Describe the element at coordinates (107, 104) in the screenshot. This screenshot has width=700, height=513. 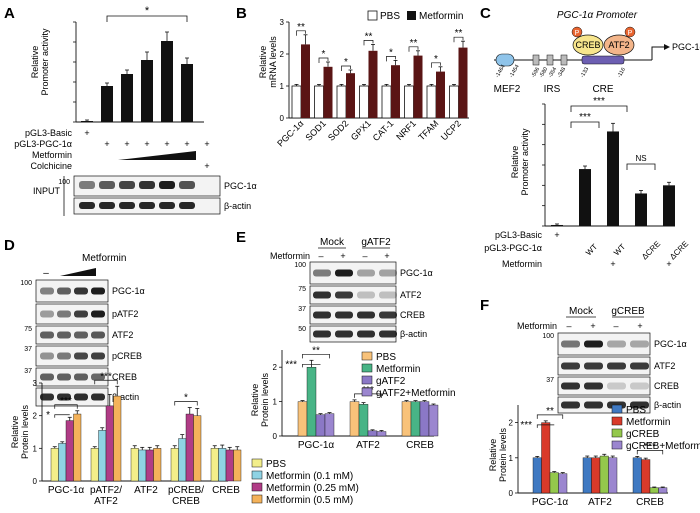
I see `panel-a-bar` at that location.